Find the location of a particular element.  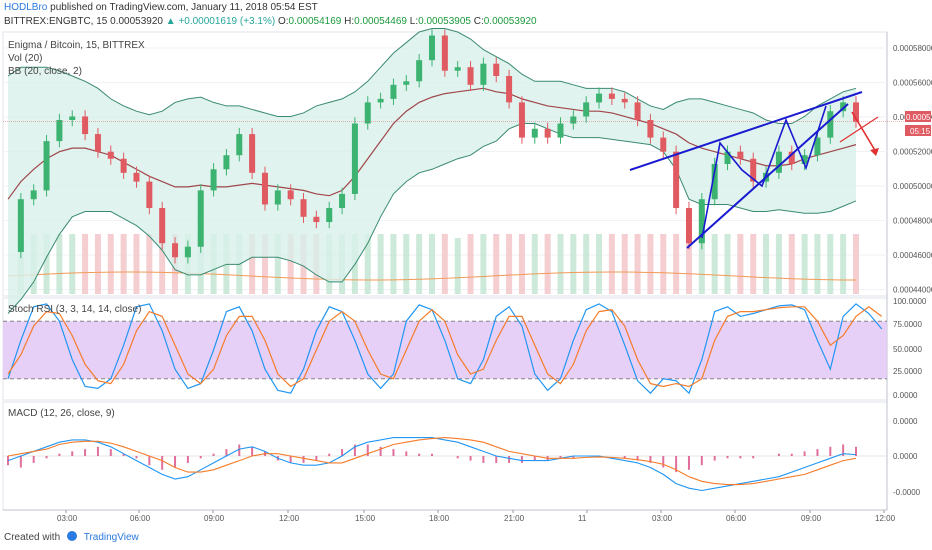

macd-lines is located at coordinates (445, 464).